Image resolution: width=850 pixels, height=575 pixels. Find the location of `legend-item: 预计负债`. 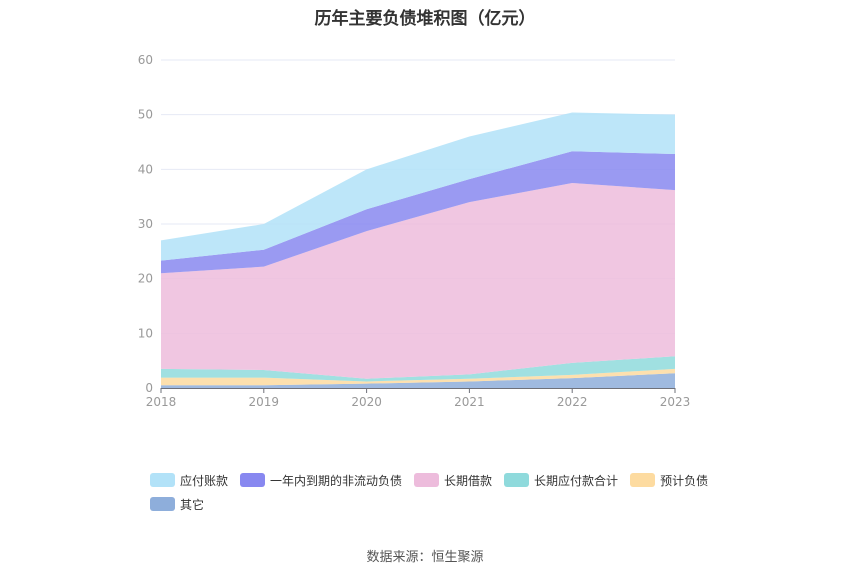

legend-item: 预计负债 is located at coordinates (669, 480).